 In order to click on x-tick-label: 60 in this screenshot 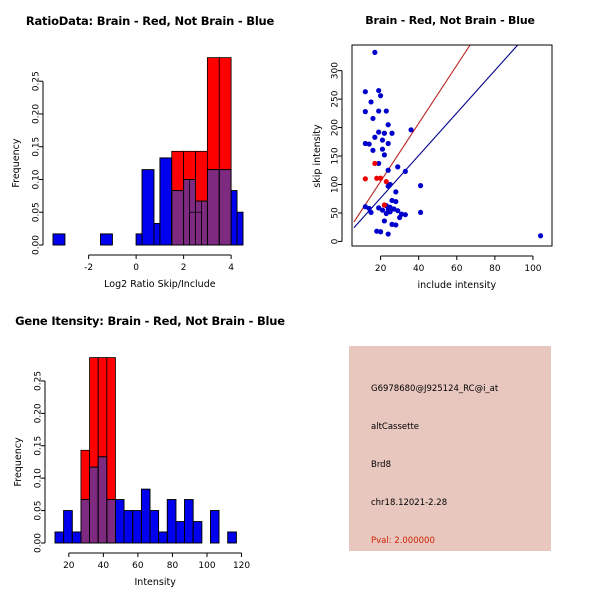, I will do `click(138, 566)`.